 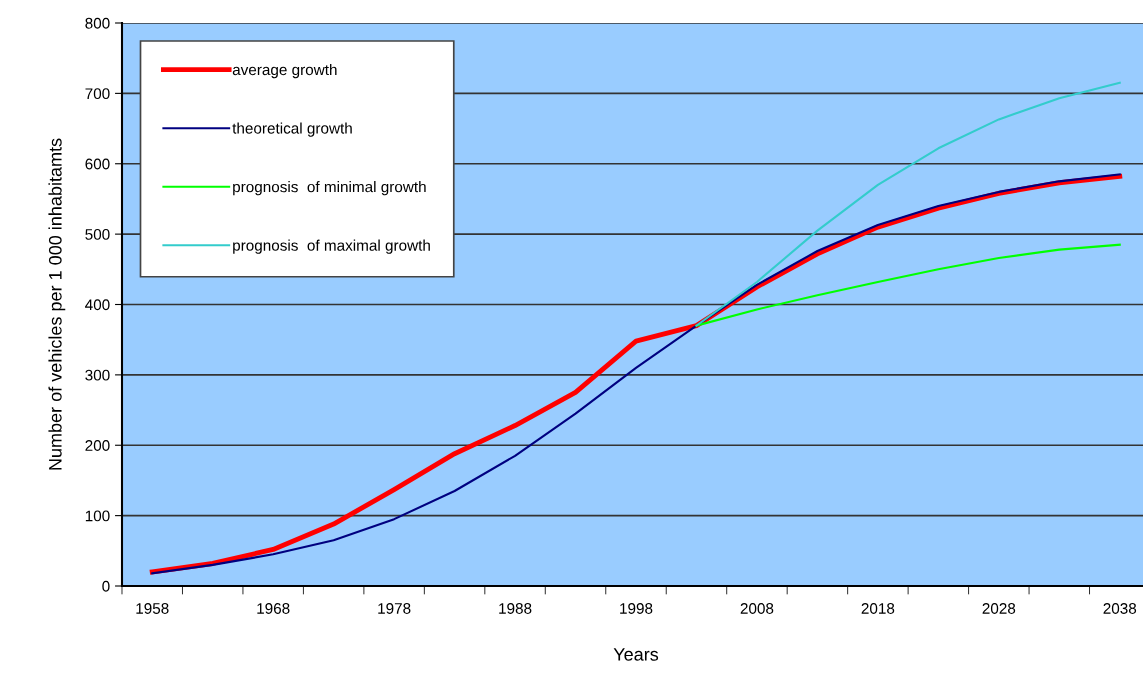 I want to click on legend-label: theoretical growth, so click(x=292, y=129).